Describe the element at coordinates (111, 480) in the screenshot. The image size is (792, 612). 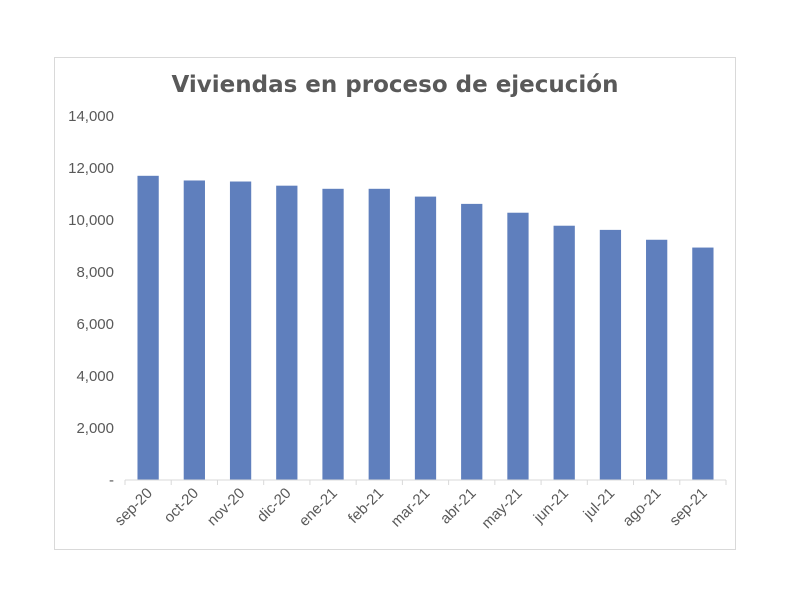
I see `y-tick-label: -` at that location.